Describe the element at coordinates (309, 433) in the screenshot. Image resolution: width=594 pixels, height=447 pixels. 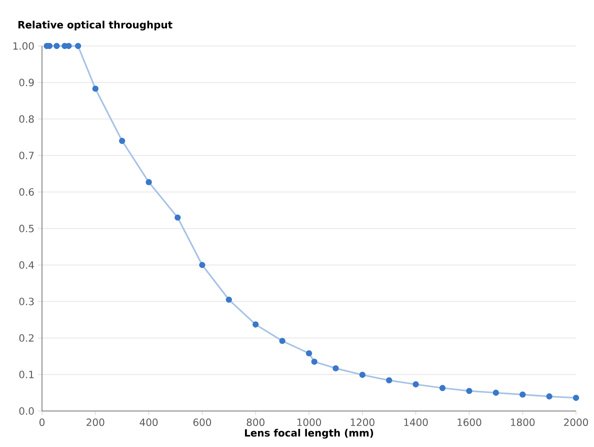
I see `x-axis-title: Lens focal length (mm)` at that location.